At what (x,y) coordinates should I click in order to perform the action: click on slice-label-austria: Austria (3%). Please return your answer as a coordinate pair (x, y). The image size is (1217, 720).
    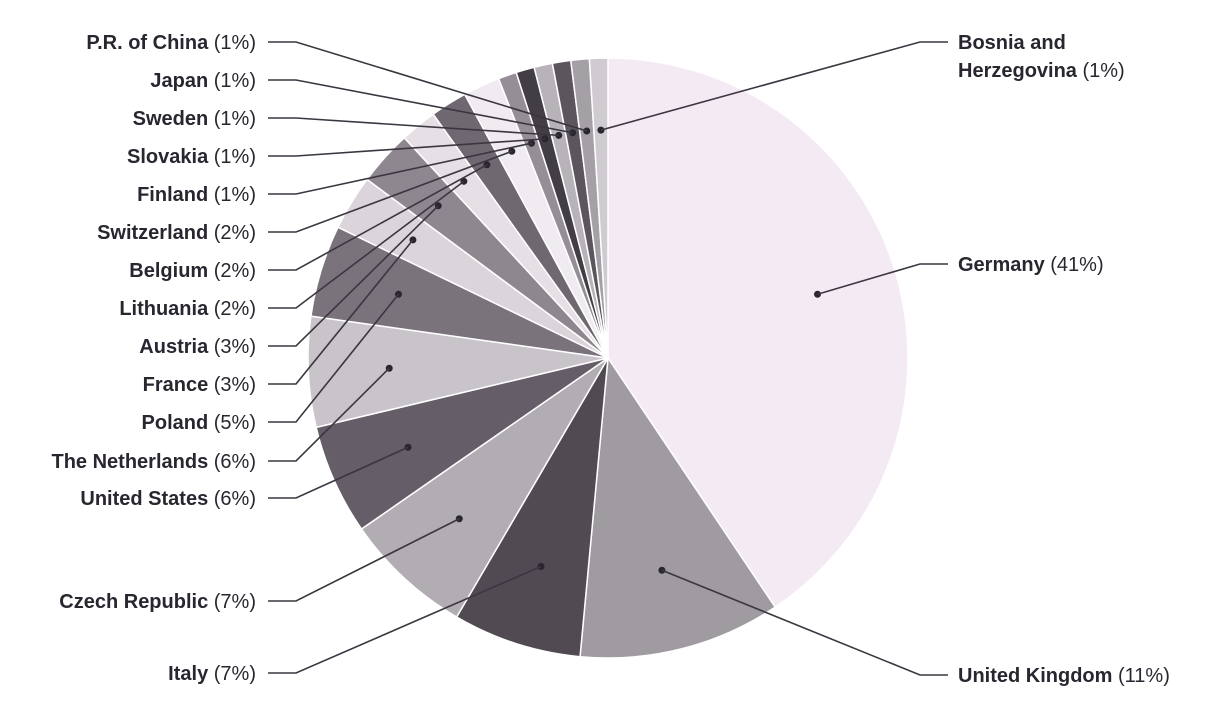
    Looking at the image, I should click on (197, 347).